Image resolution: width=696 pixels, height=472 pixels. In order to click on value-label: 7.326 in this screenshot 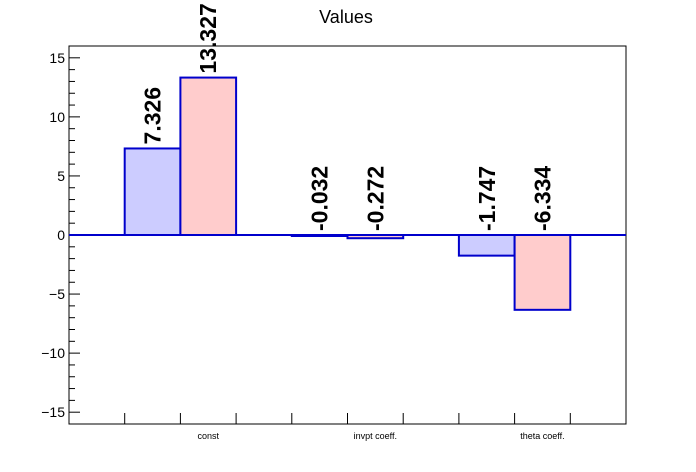, I will do `click(153, 116)`.